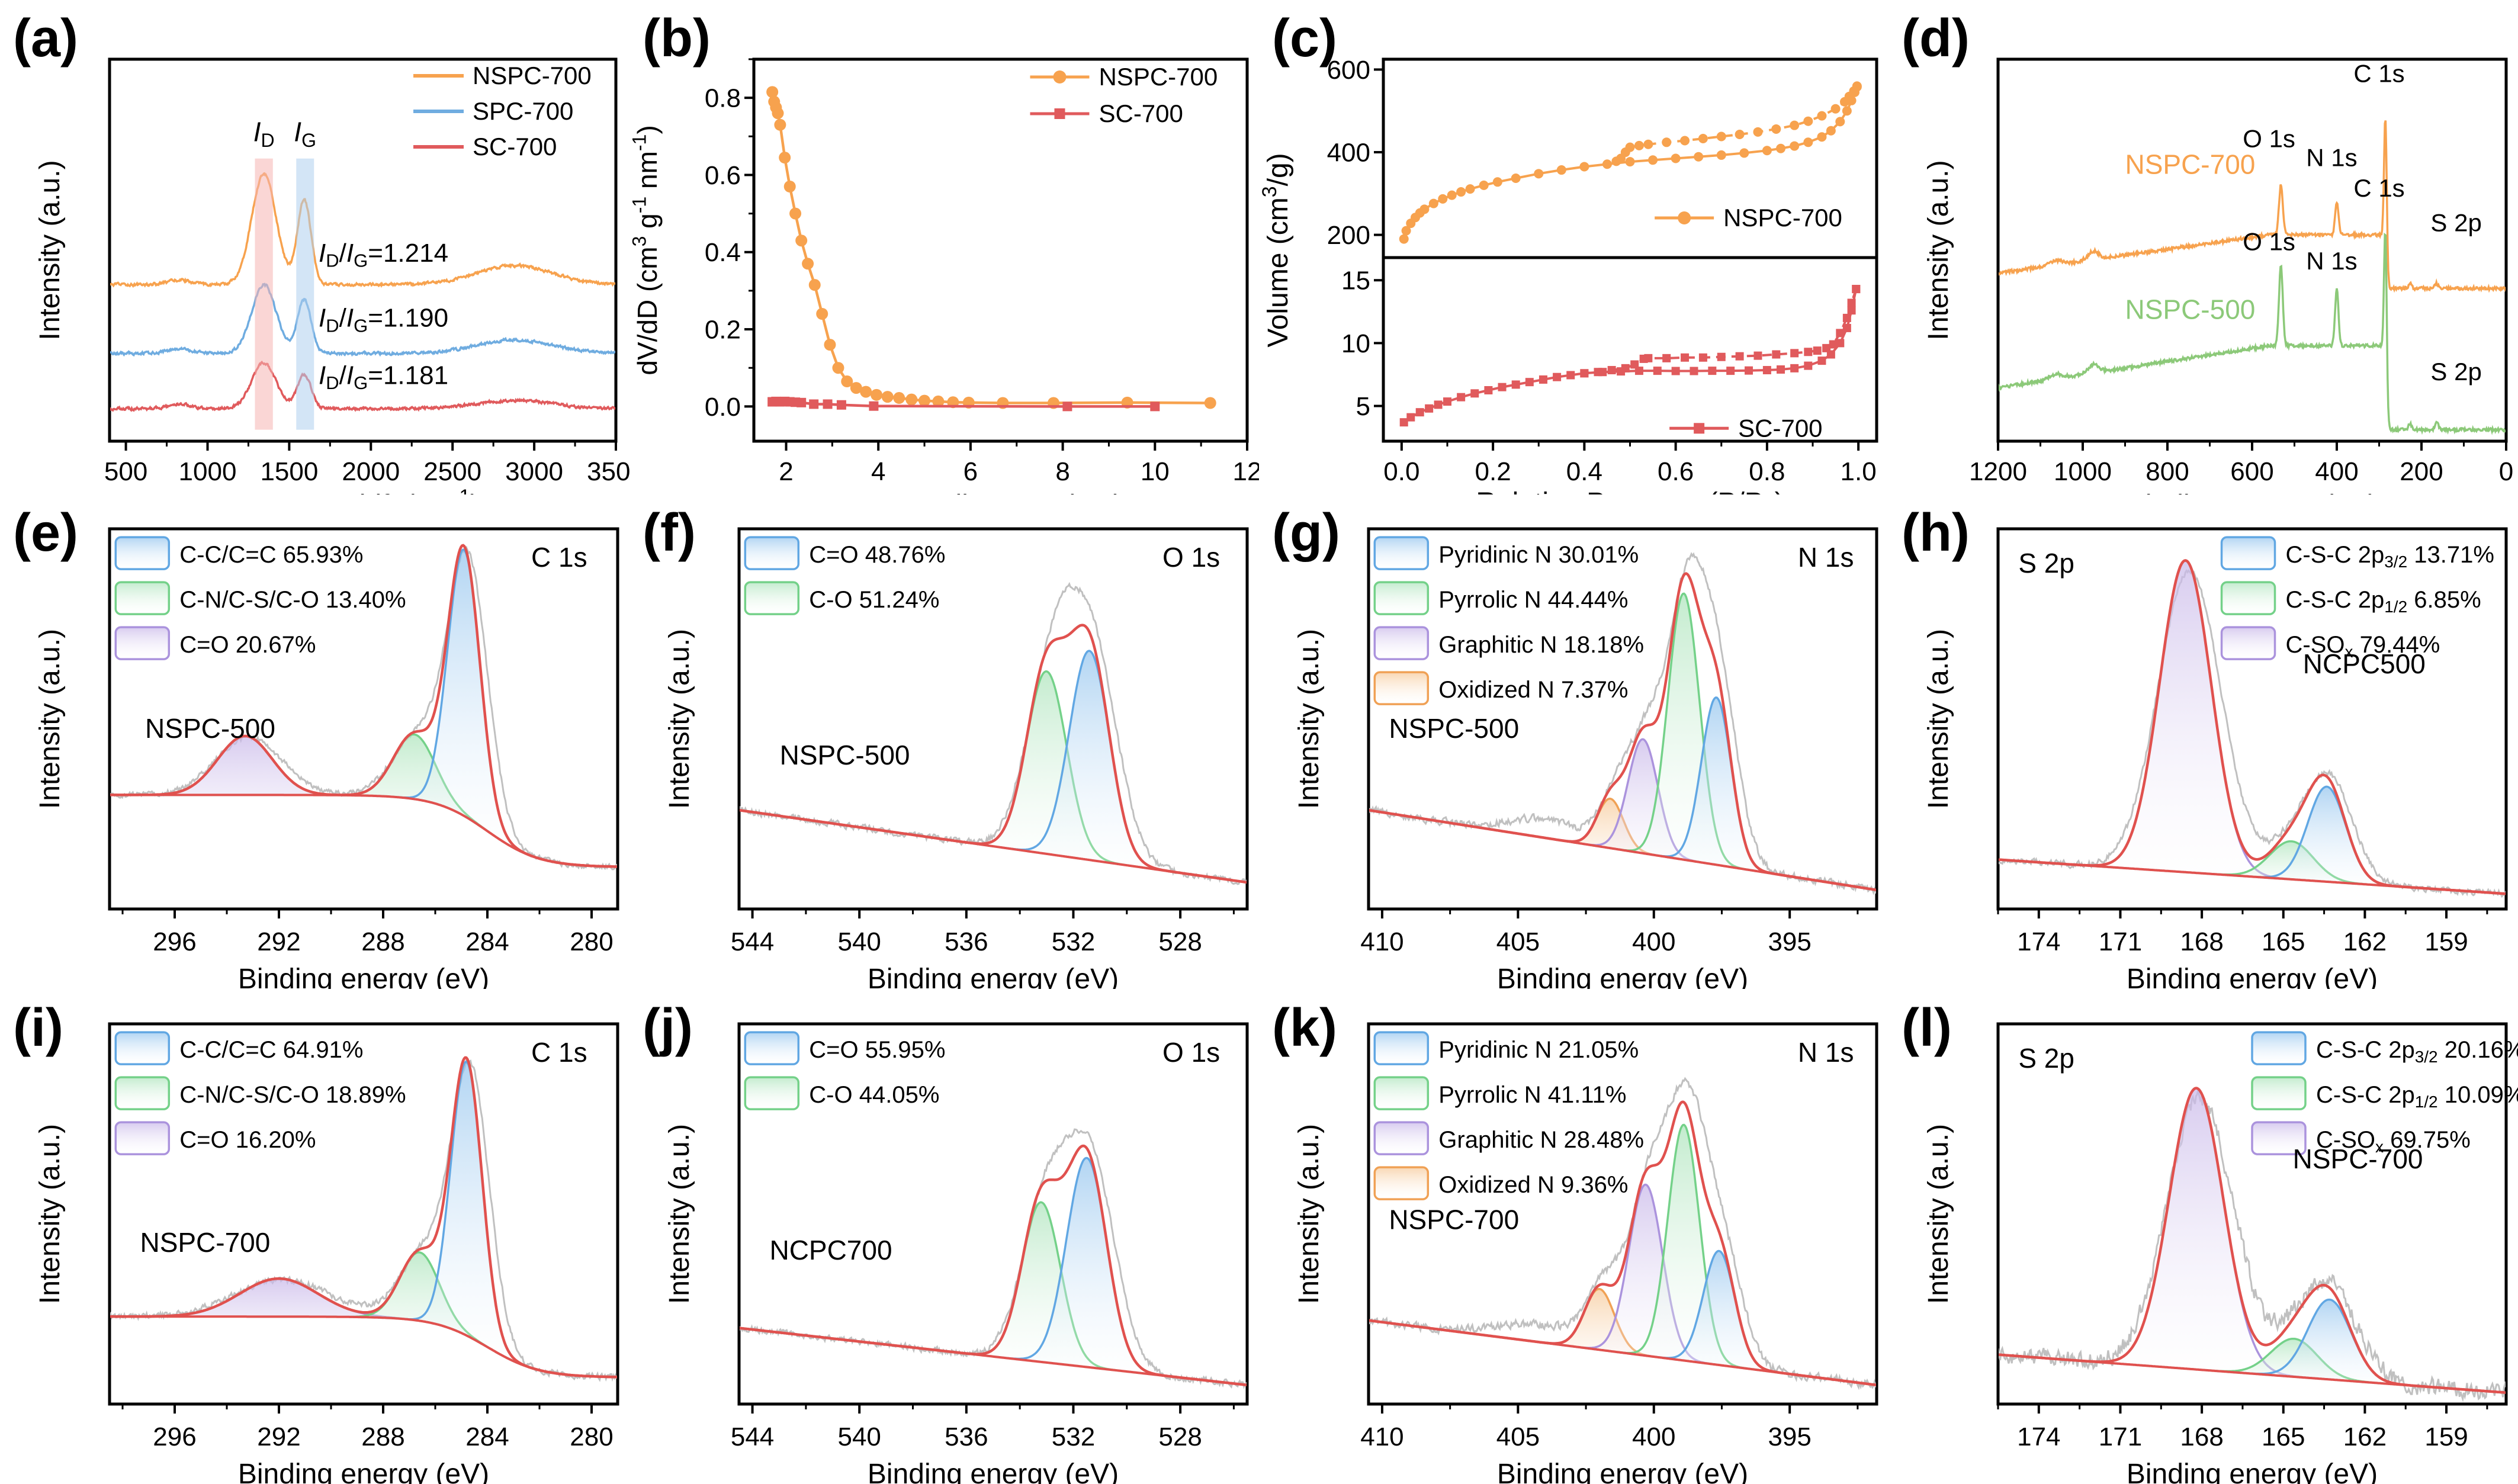 This screenshot has width=2518, height=1484. Describe the element at coordinates (1348, 152) in the screenshot. I see `y-tick-label: 400` at that location.